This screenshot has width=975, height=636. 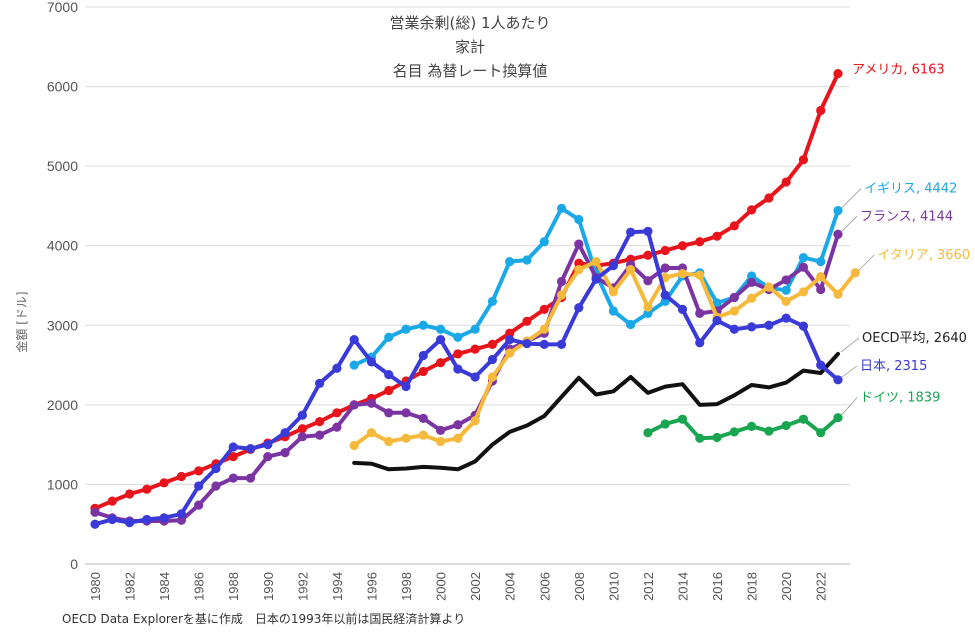 I want to click on end-label-OECD平均: OECD平均, 2640, so click(x=914, y=338).